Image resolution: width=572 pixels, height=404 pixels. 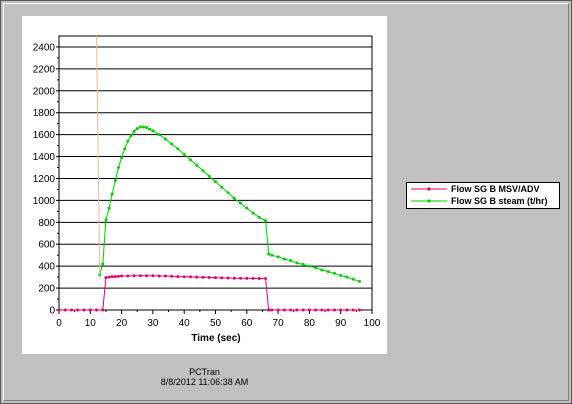 I want to click on legend-swatch-steam, so click(x=429, y=201).